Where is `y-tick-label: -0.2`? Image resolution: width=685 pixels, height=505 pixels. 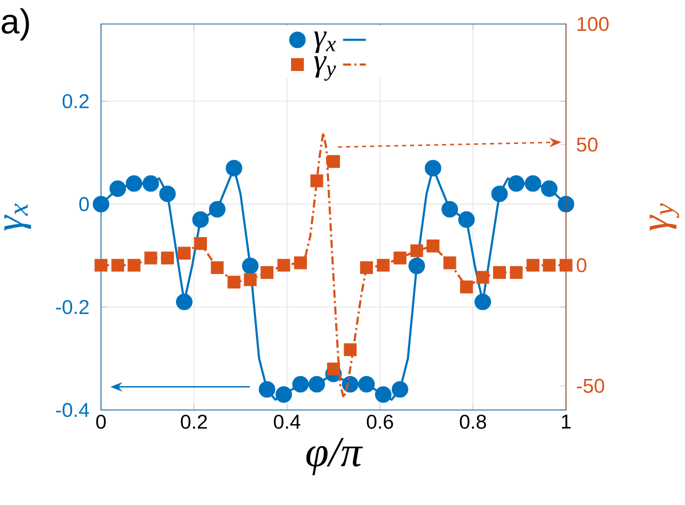 y-tick-label: -0.2 is located at coordinates (72, 307).